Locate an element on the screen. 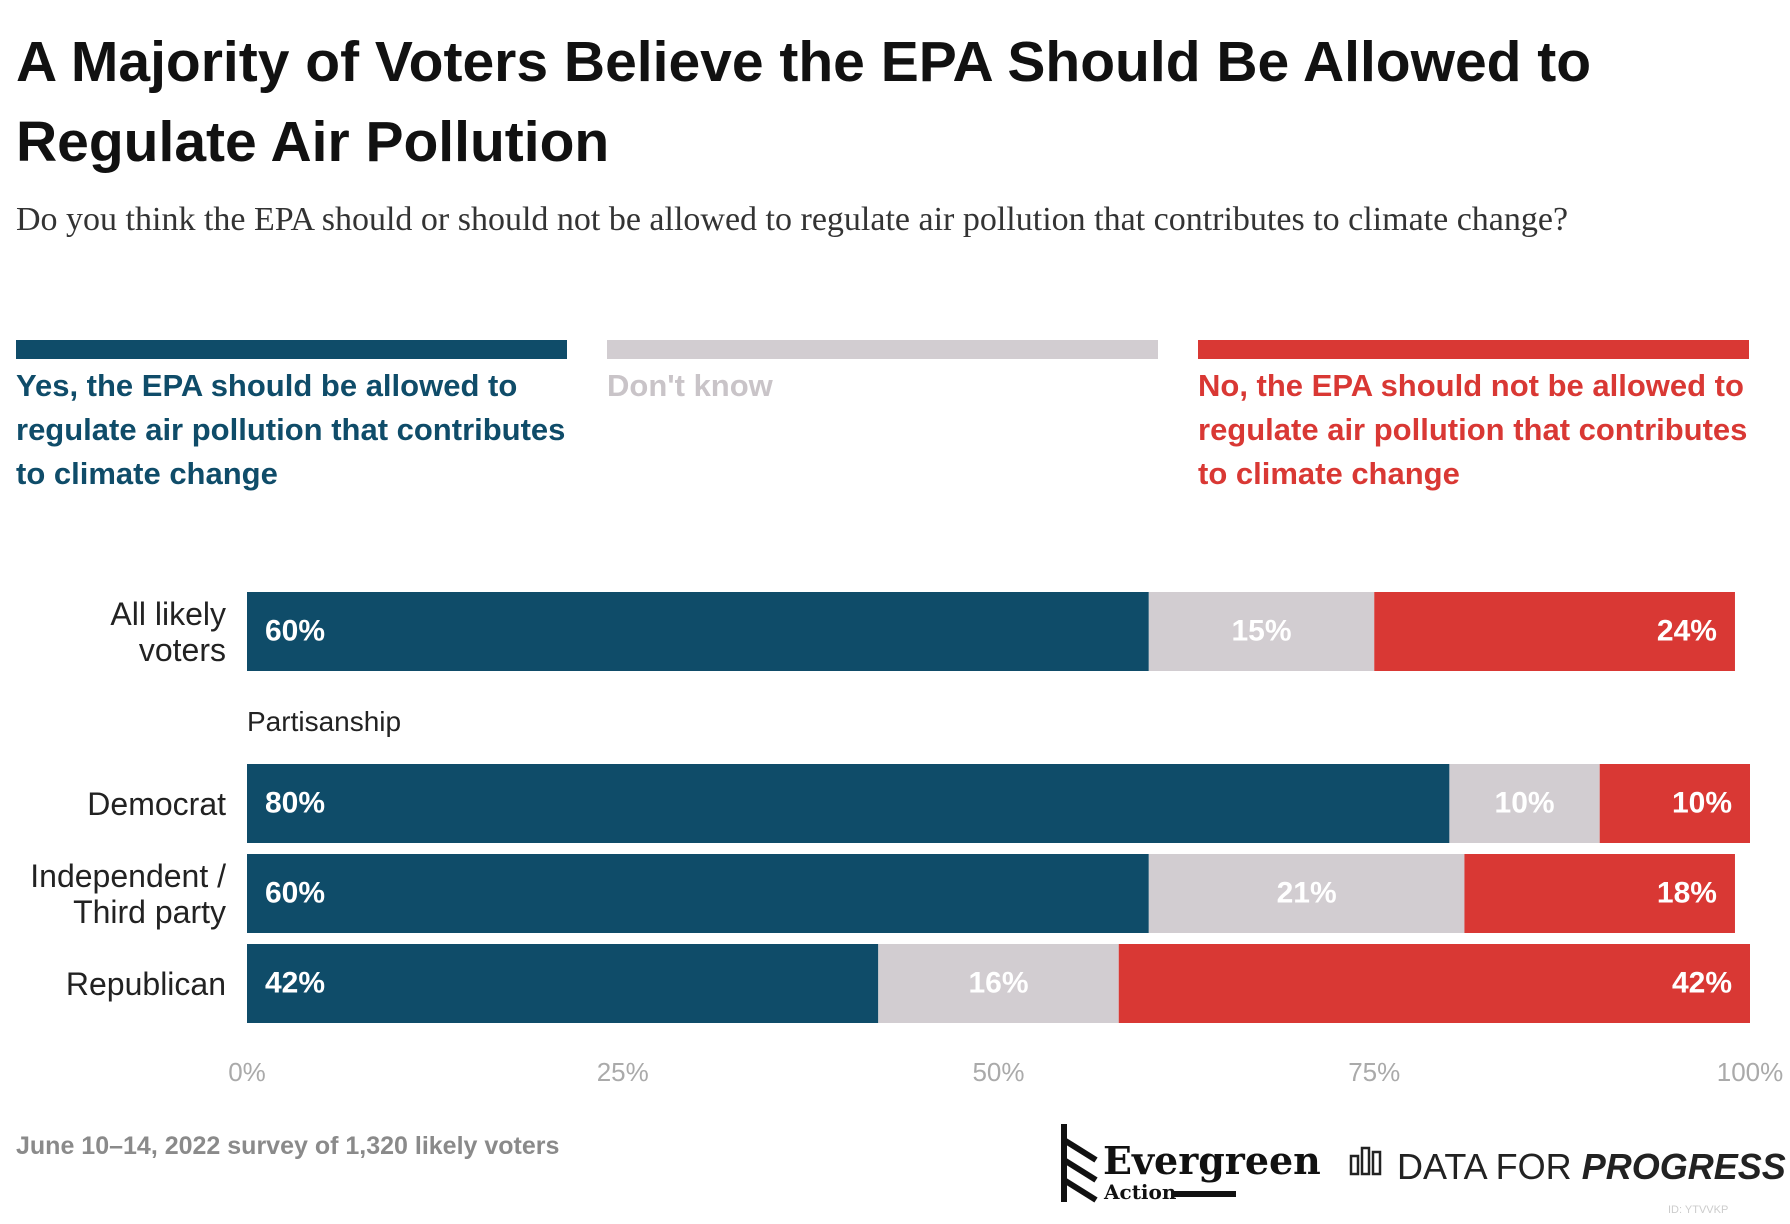 This screenshot has height=1224, width=1790. value-label: 21% is located at coordinates (1307, 892).